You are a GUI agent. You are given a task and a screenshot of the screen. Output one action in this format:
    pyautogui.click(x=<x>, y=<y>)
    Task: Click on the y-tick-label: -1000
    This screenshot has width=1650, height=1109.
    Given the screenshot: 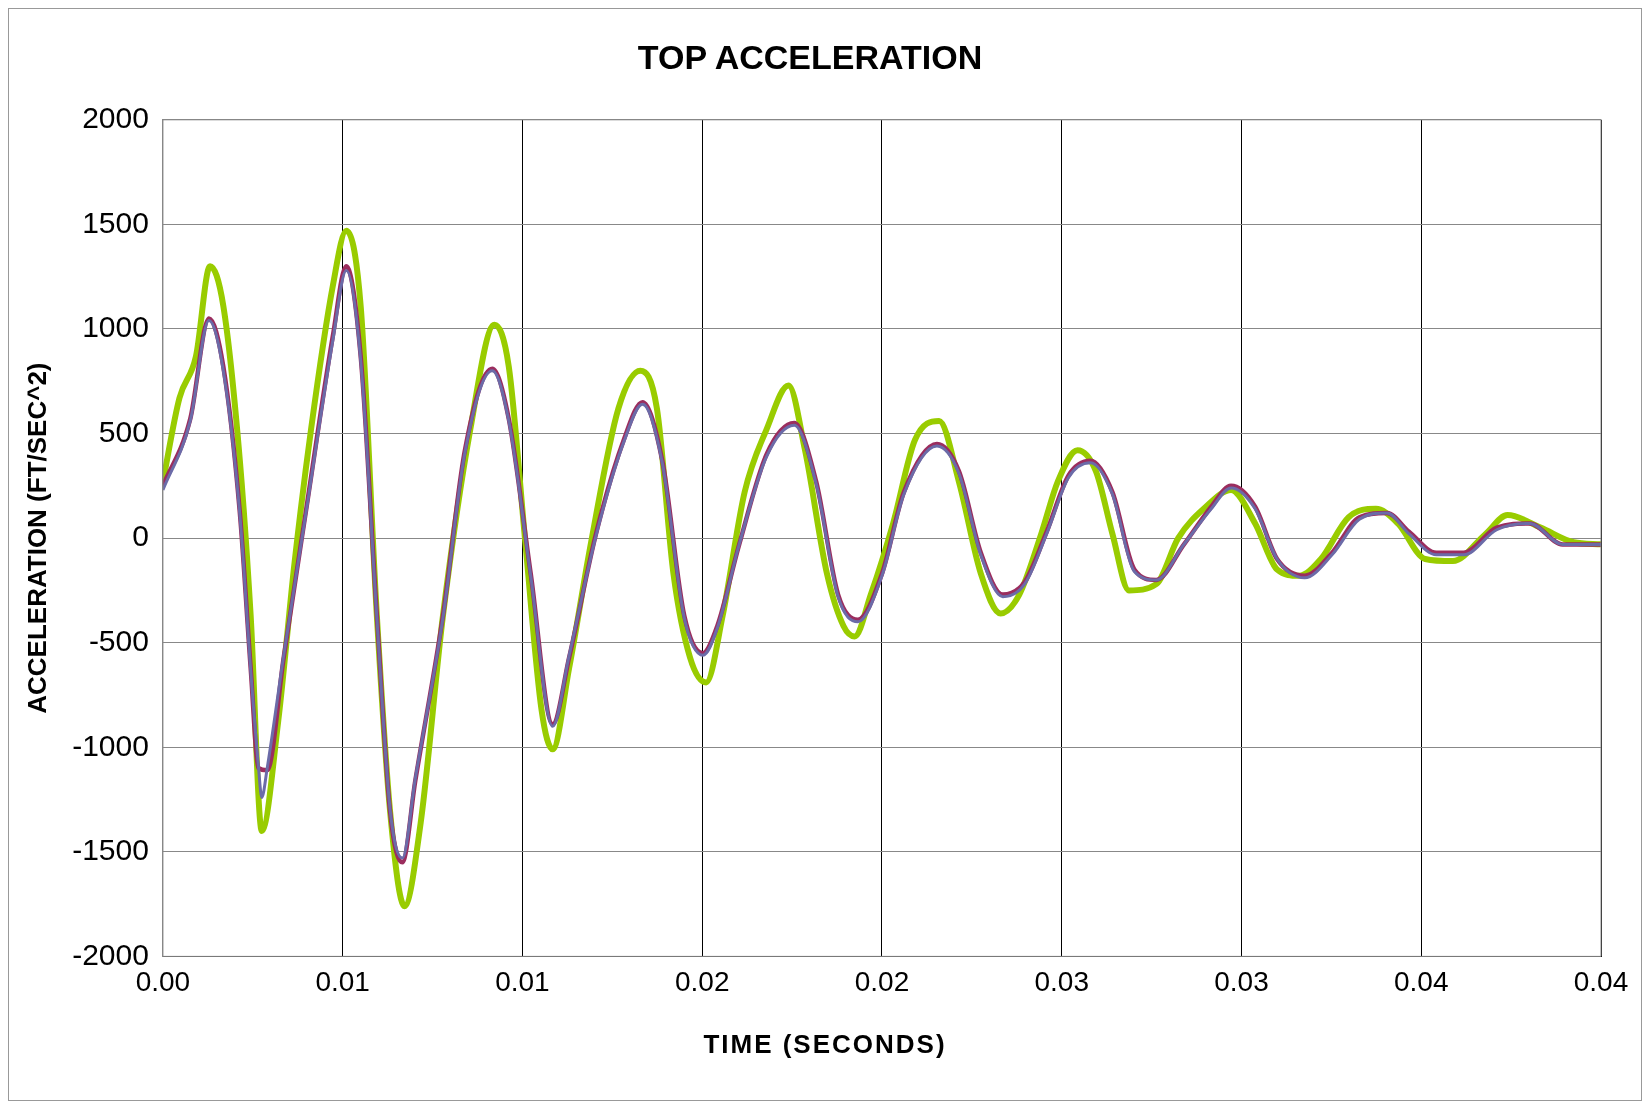 What is the action you would take?
    pyautogui.click(x=110, y=745)
    